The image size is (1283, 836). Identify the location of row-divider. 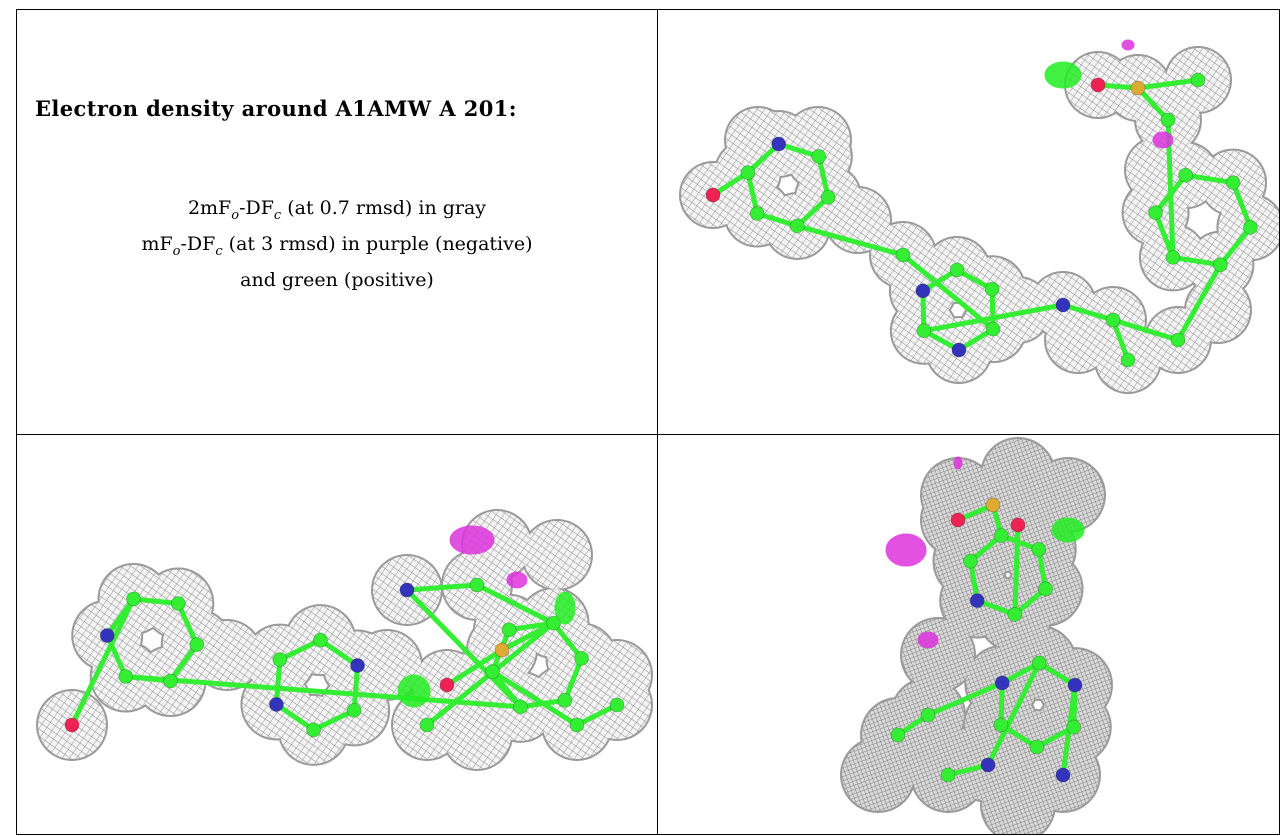
(648, 434).